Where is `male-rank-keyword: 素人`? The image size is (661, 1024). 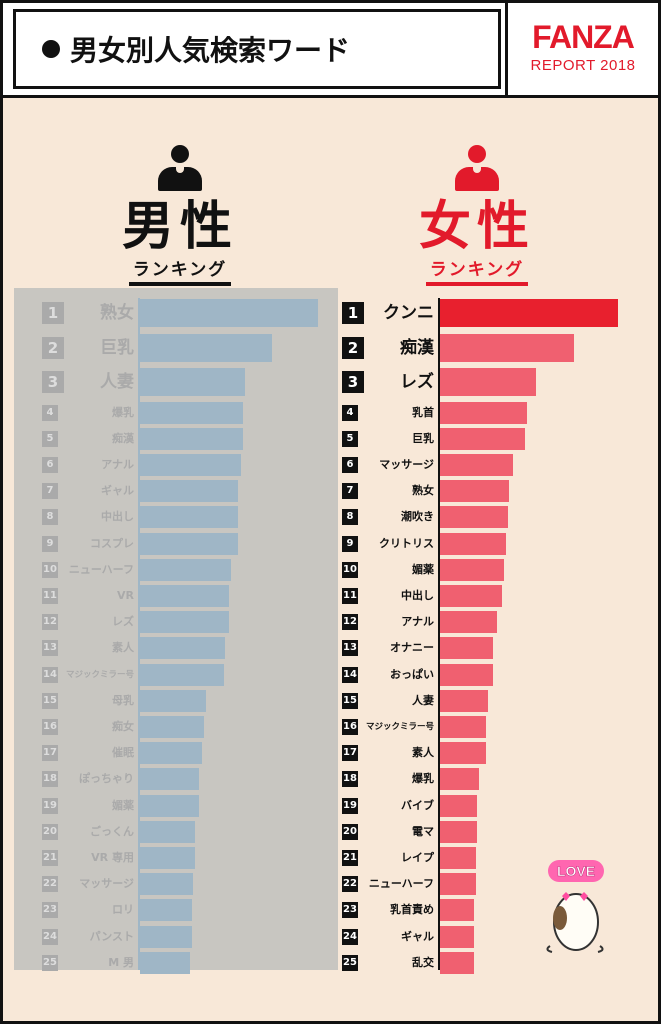
male-rank-keyword: 素人 is located at coordinates (123, 648).